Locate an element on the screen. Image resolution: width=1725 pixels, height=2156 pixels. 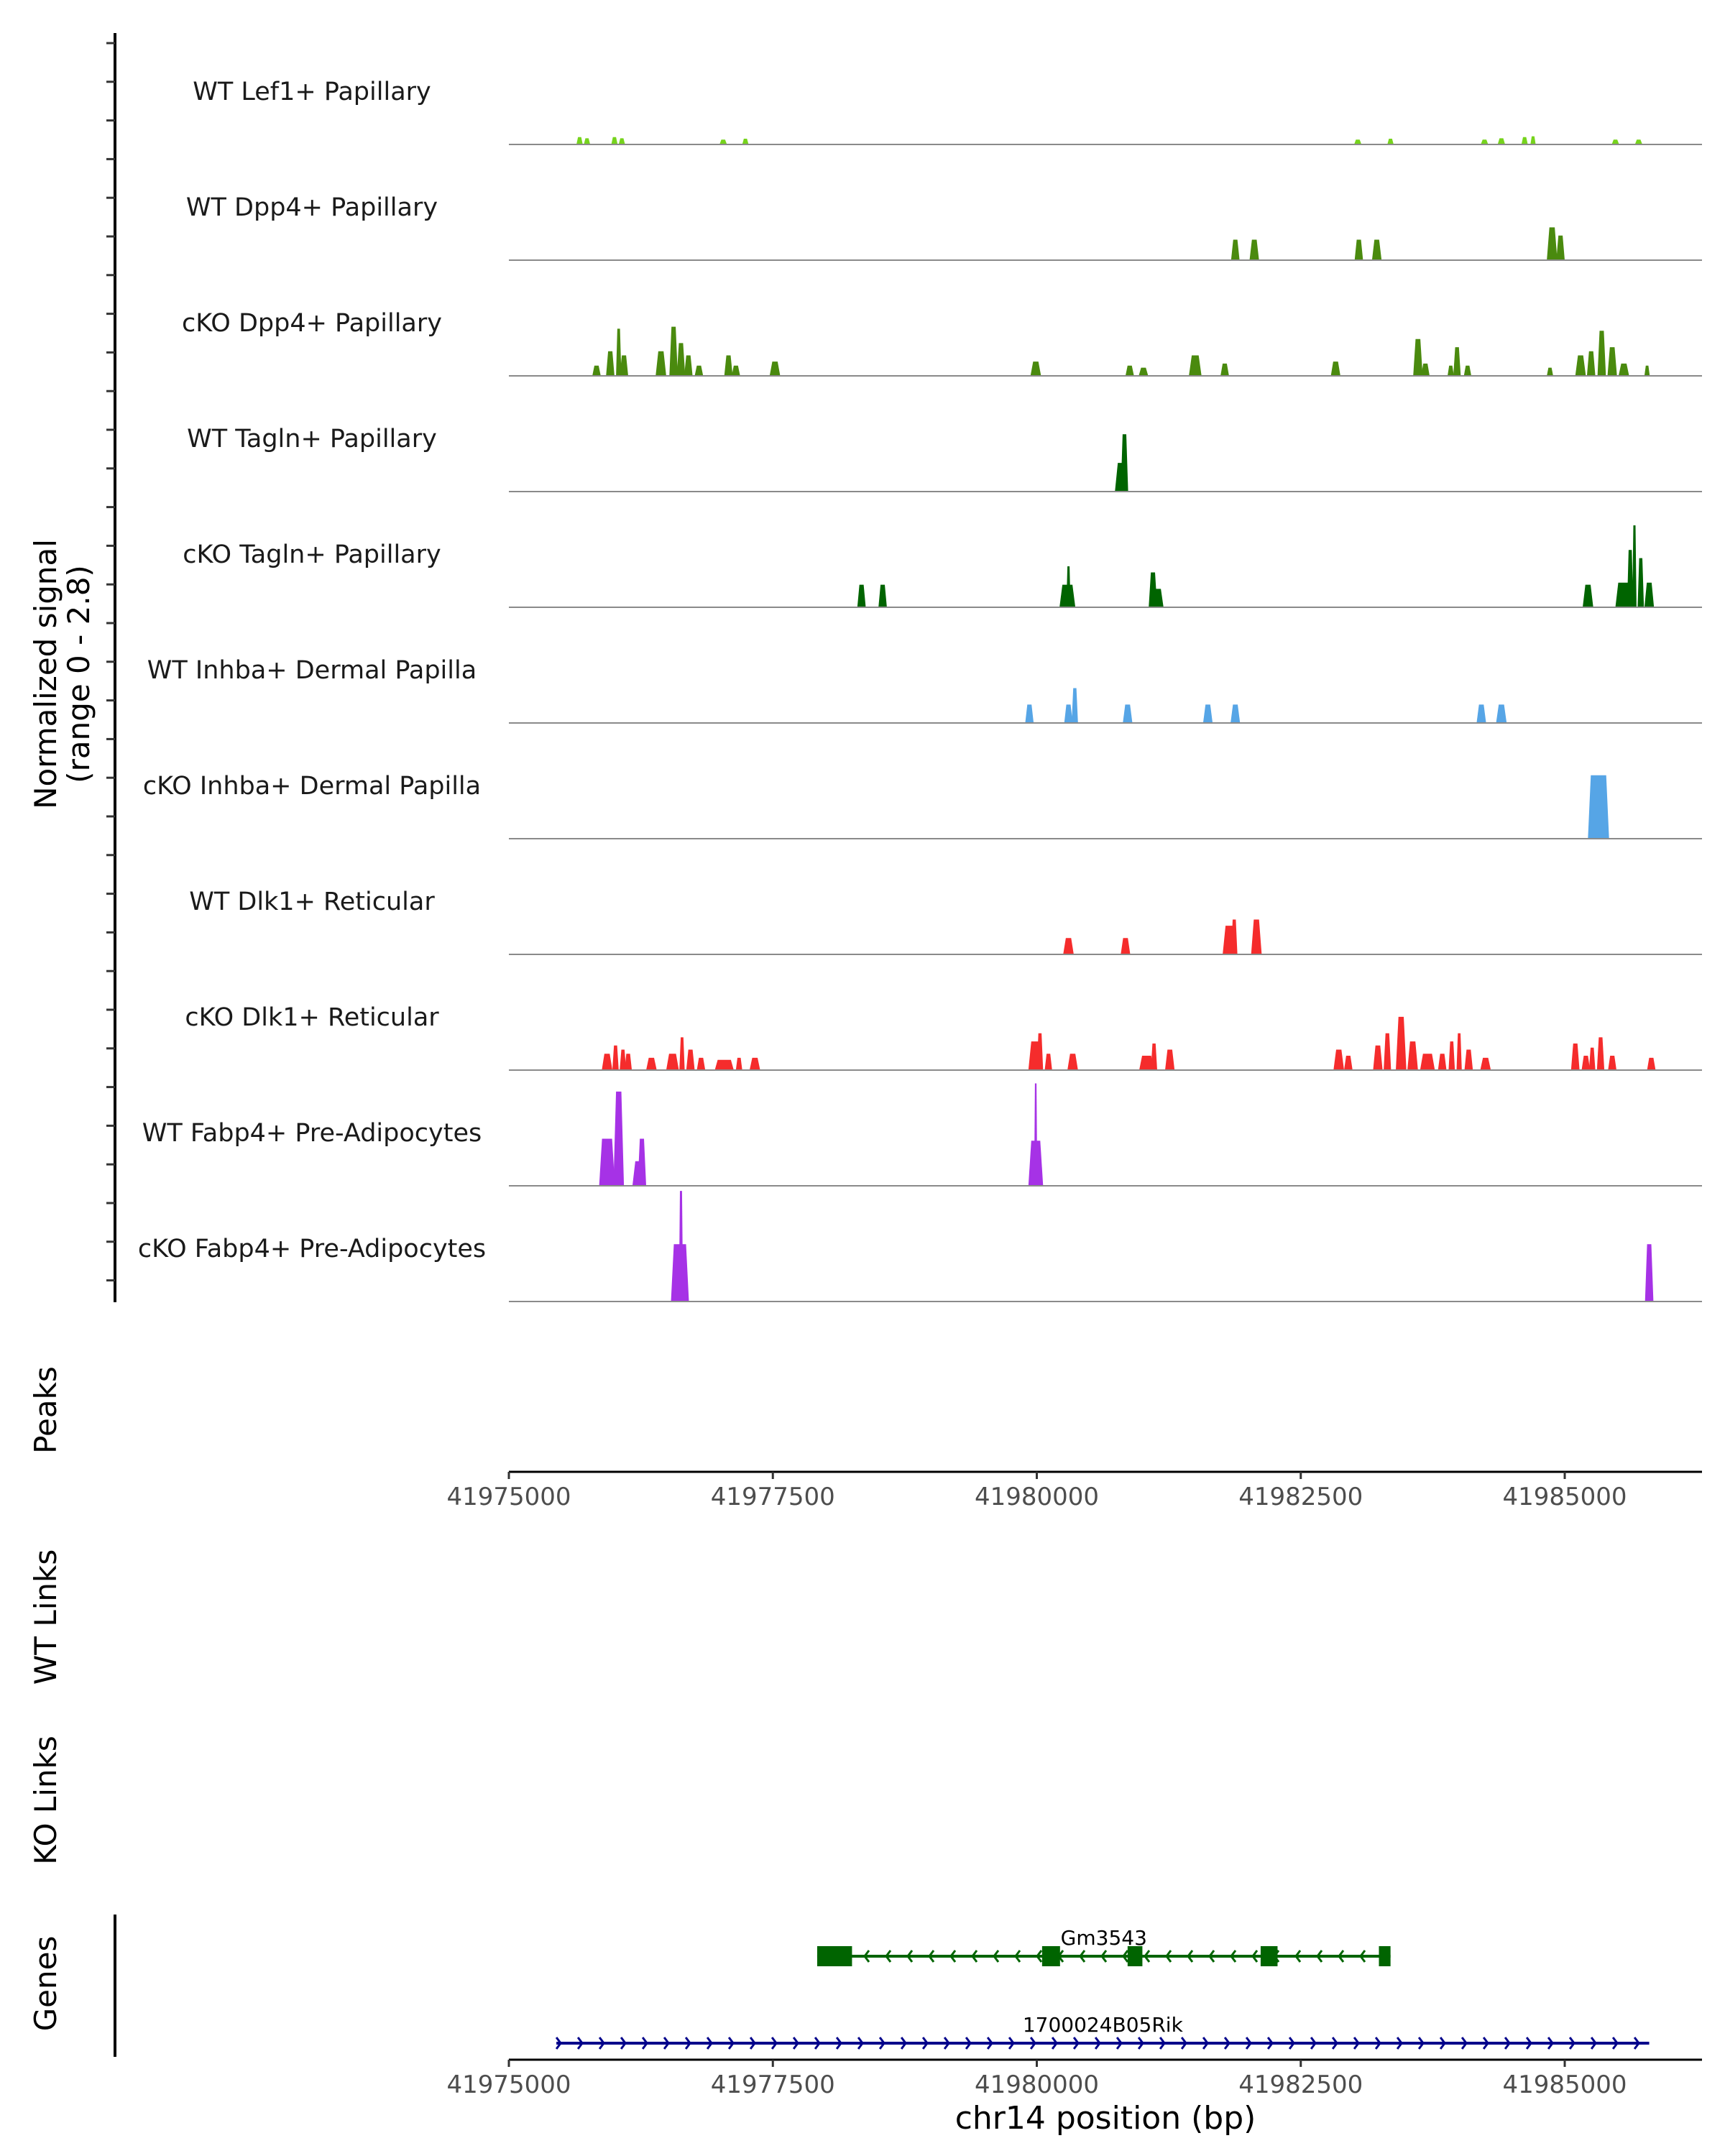
track-label: cKO Dpp4+ Papillary is located at coordinates (312, 323).